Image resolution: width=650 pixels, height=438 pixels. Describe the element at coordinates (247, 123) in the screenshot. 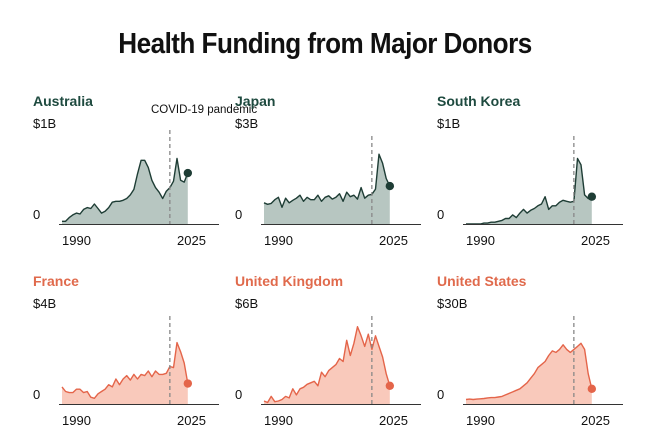

I see `y-max-label-japan: $3B` at that location.